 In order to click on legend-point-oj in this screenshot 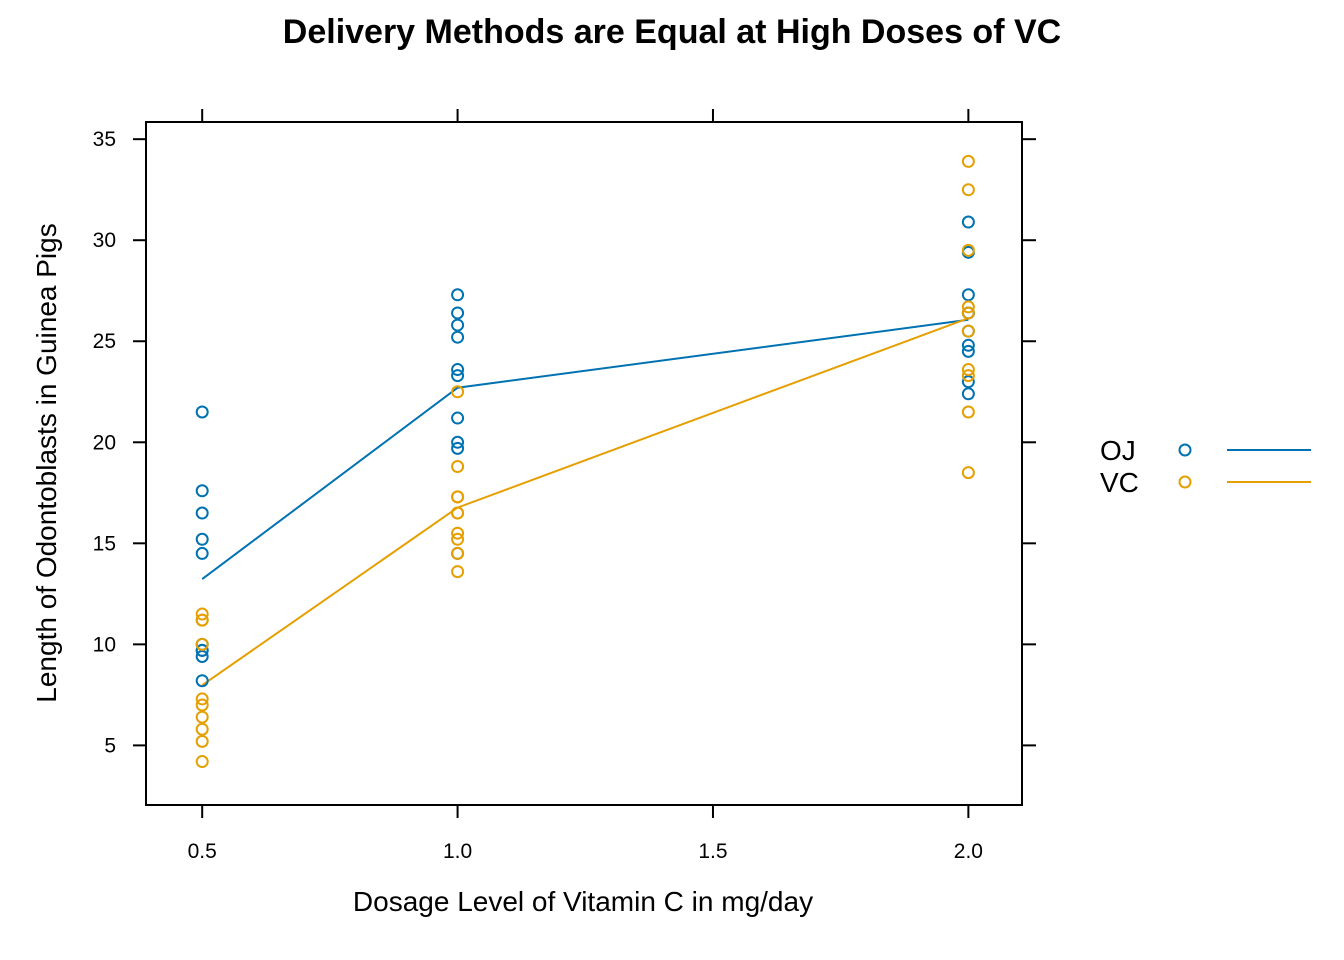, I will do `click(1185, 450)`.